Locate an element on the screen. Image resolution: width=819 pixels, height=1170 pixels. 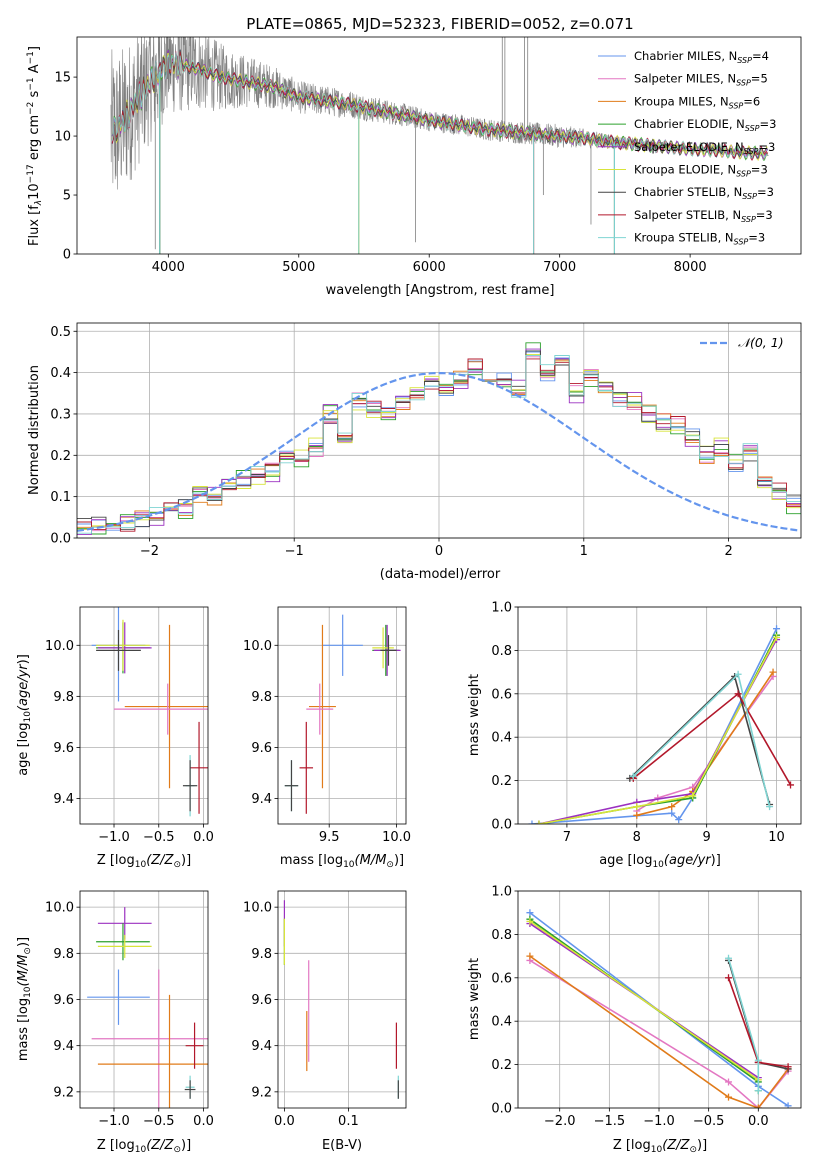
x-tick-label: −1 is located at coordinates (294, 551).